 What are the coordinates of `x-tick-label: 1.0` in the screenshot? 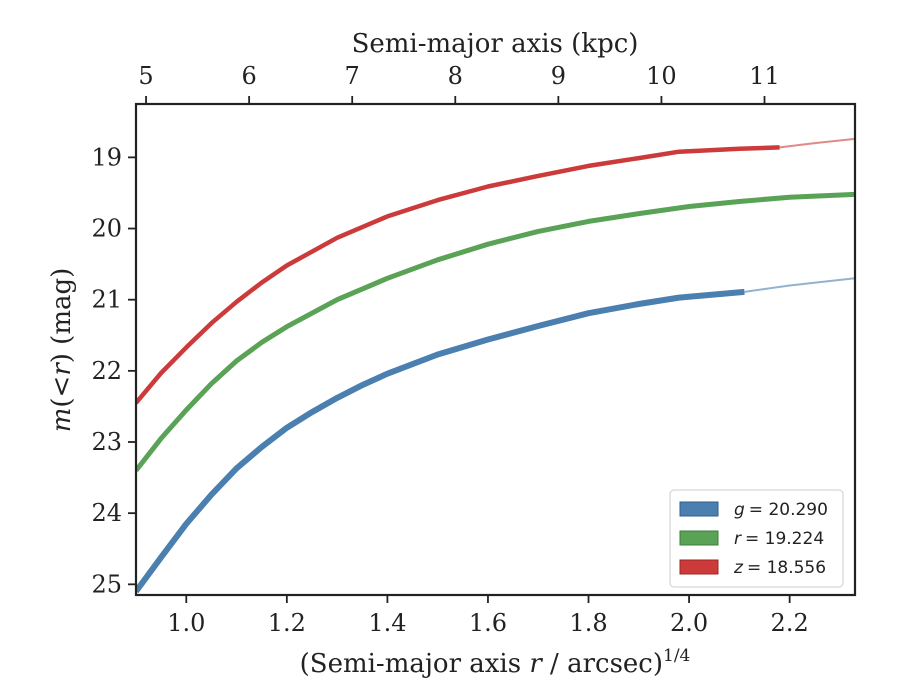 It's located at (186, 623).